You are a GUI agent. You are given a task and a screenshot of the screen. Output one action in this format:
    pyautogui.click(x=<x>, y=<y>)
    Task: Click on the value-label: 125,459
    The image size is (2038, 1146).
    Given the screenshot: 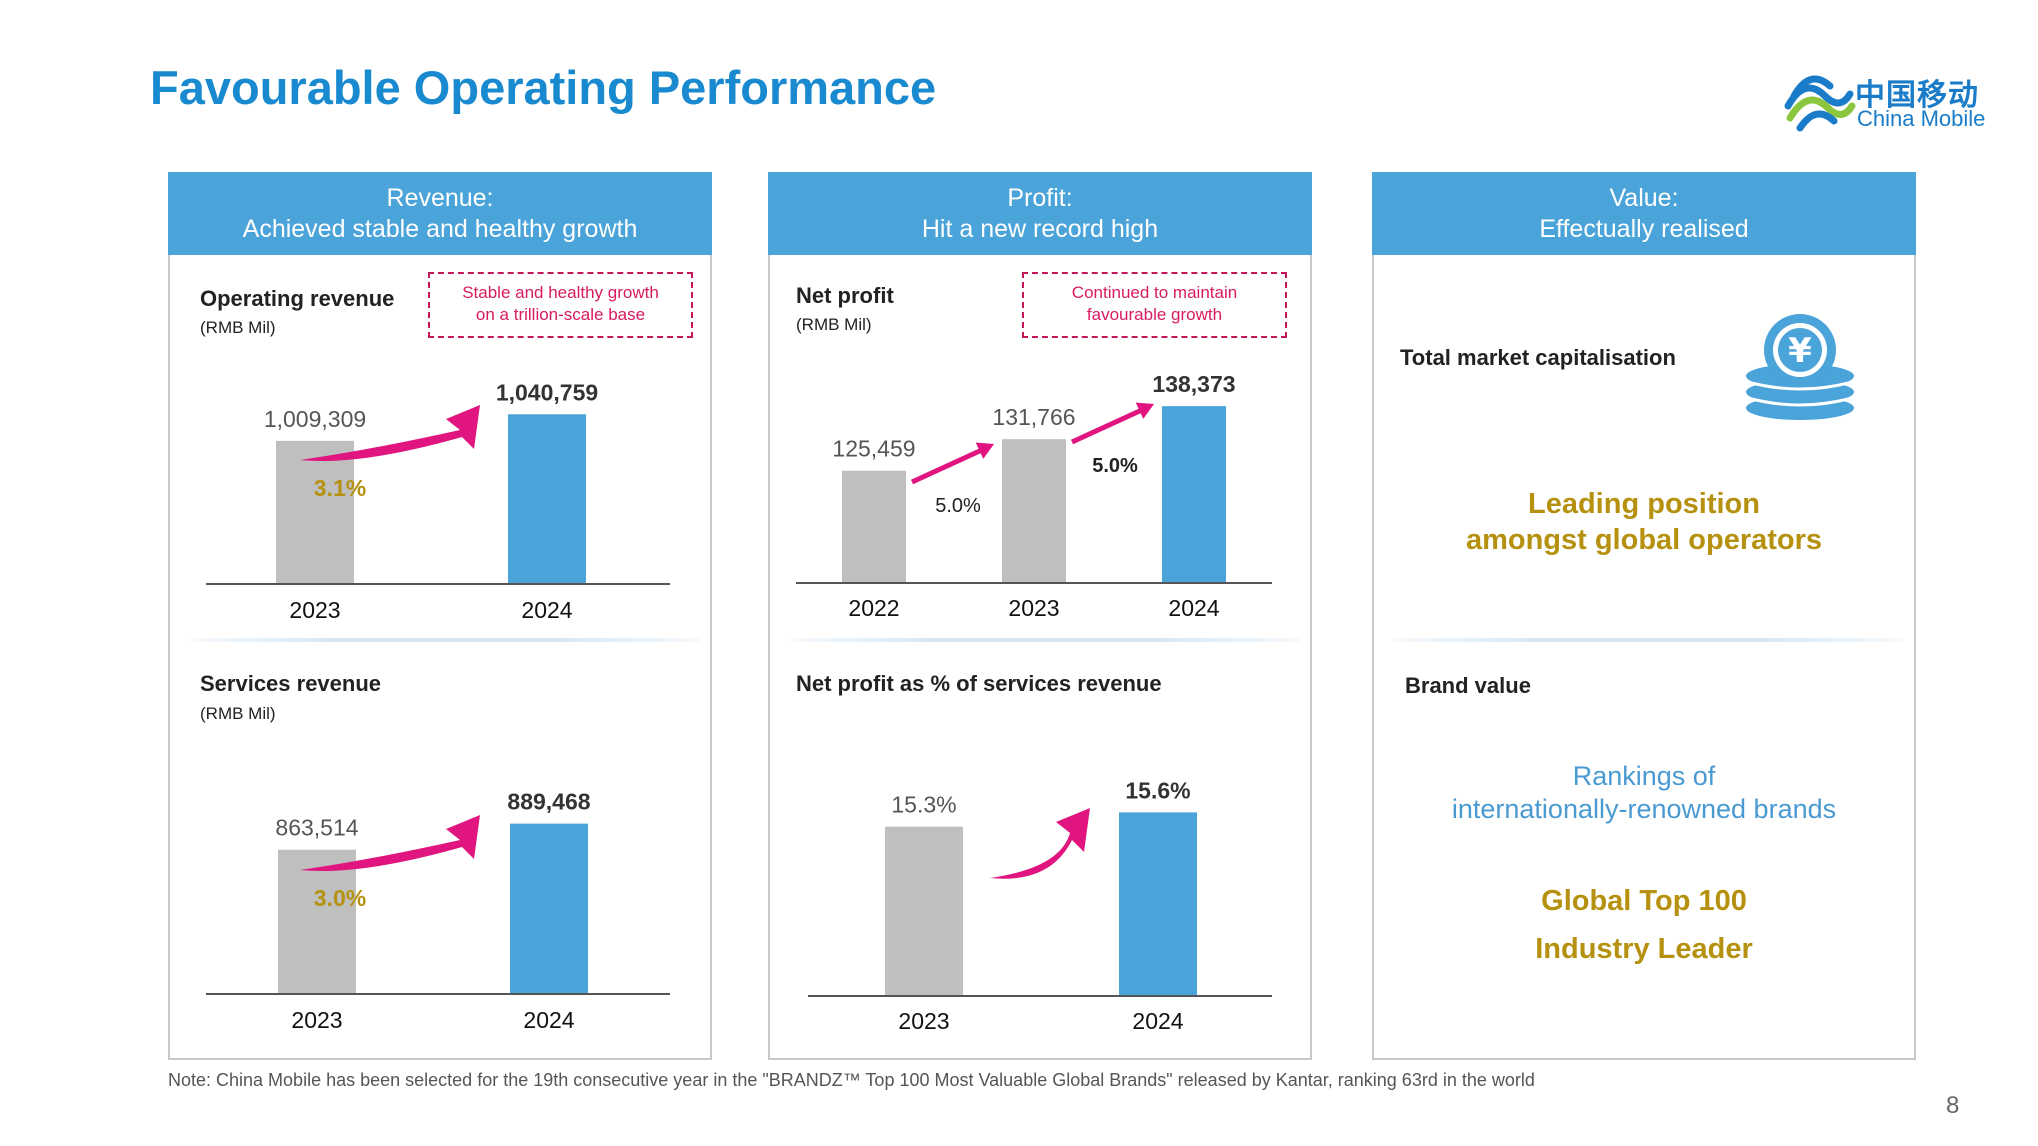 What is the action you would take?
    pyautogui.click(x=873, y=449)
    